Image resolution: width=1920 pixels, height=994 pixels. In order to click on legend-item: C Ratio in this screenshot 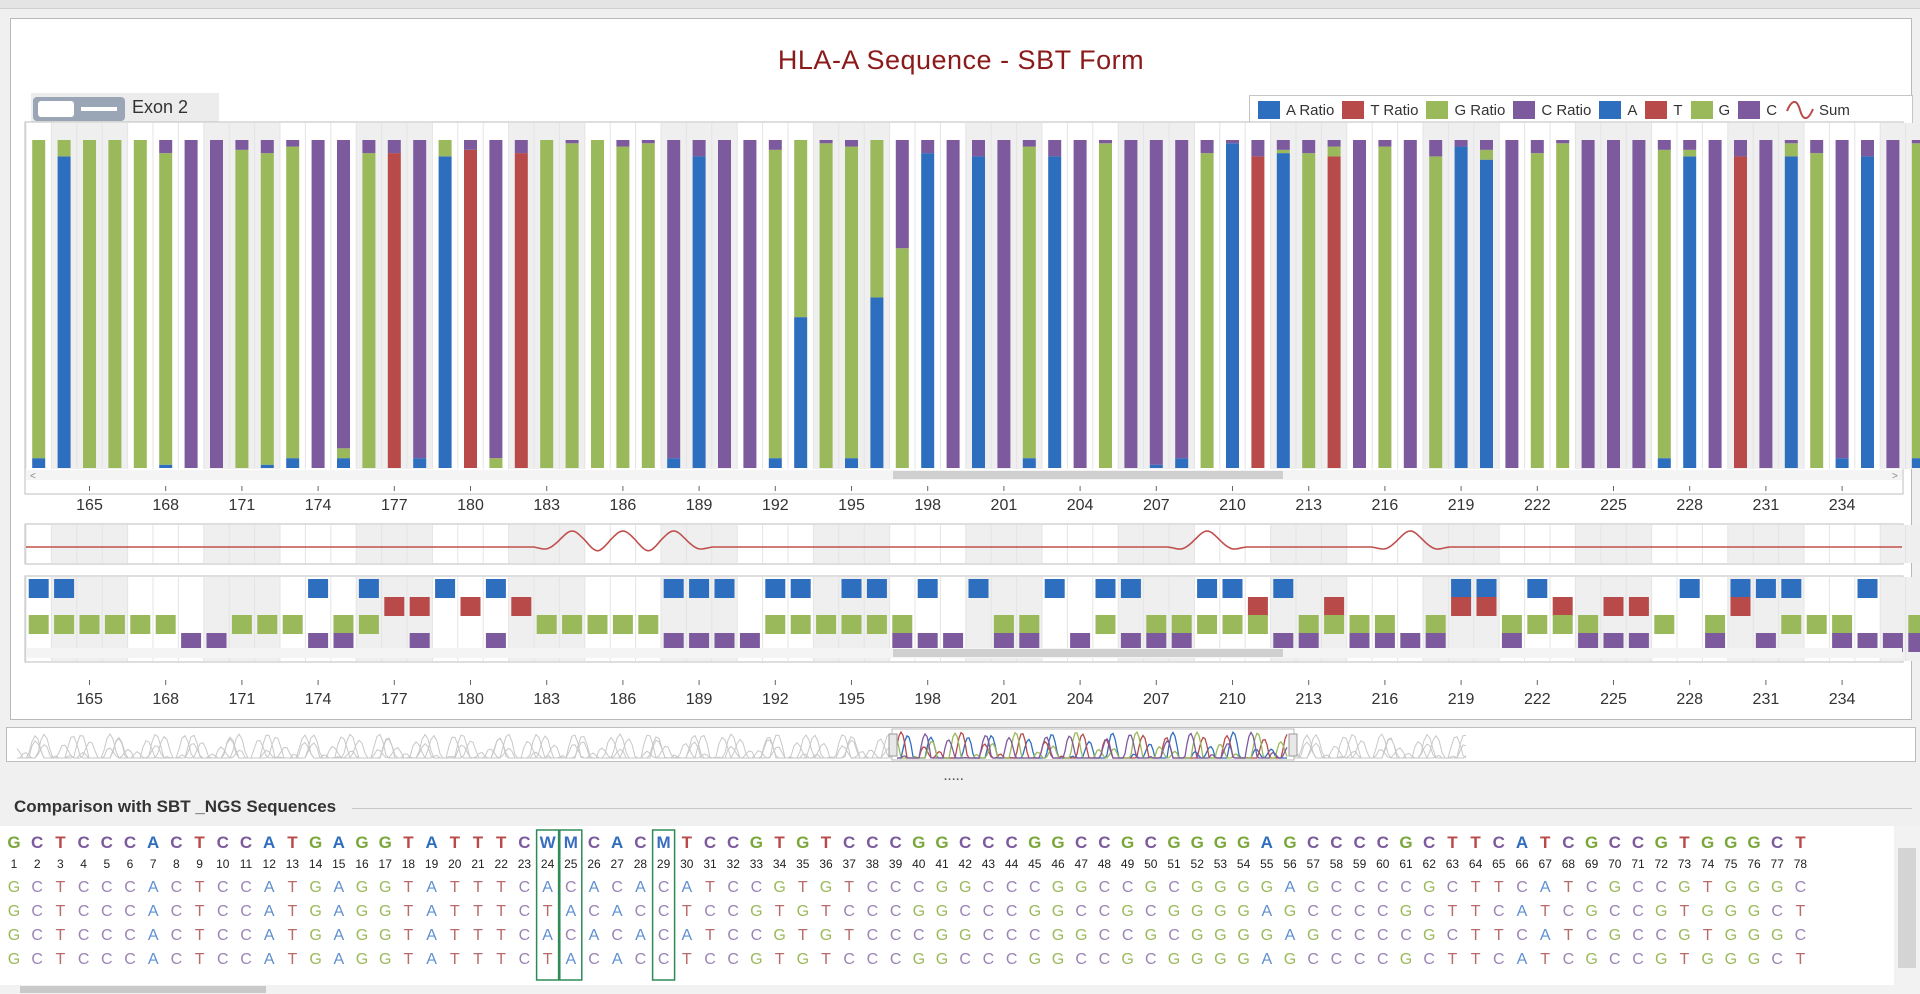, I will do `click(1552, 110)`.